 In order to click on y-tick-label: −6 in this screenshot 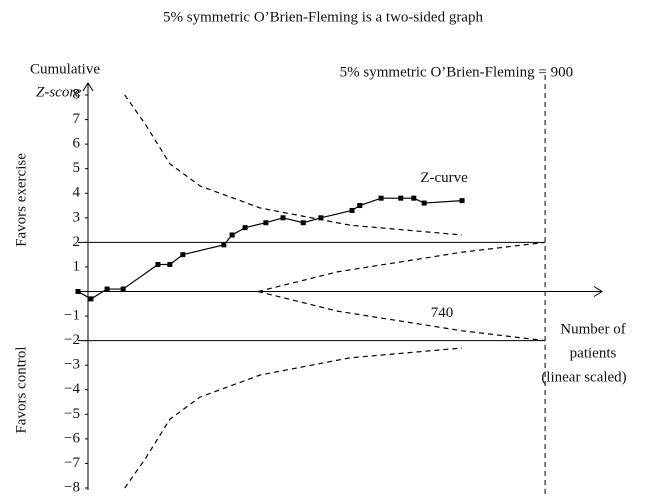, I will do `click(72, 438)`.